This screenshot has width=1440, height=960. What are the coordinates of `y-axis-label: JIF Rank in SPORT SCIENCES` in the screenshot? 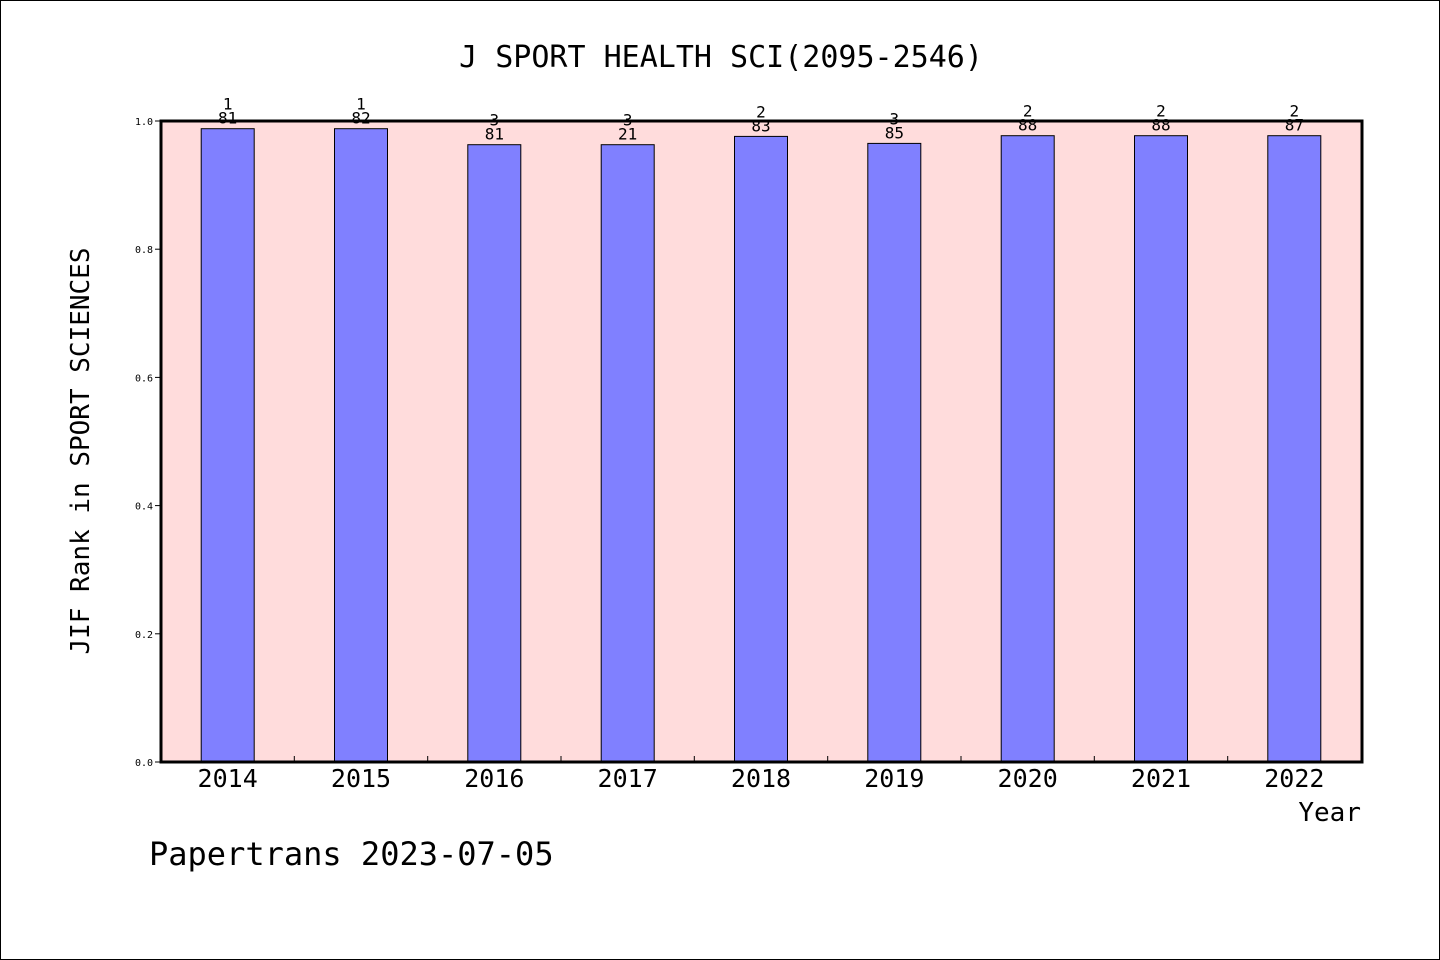 It's located at (81, 451).